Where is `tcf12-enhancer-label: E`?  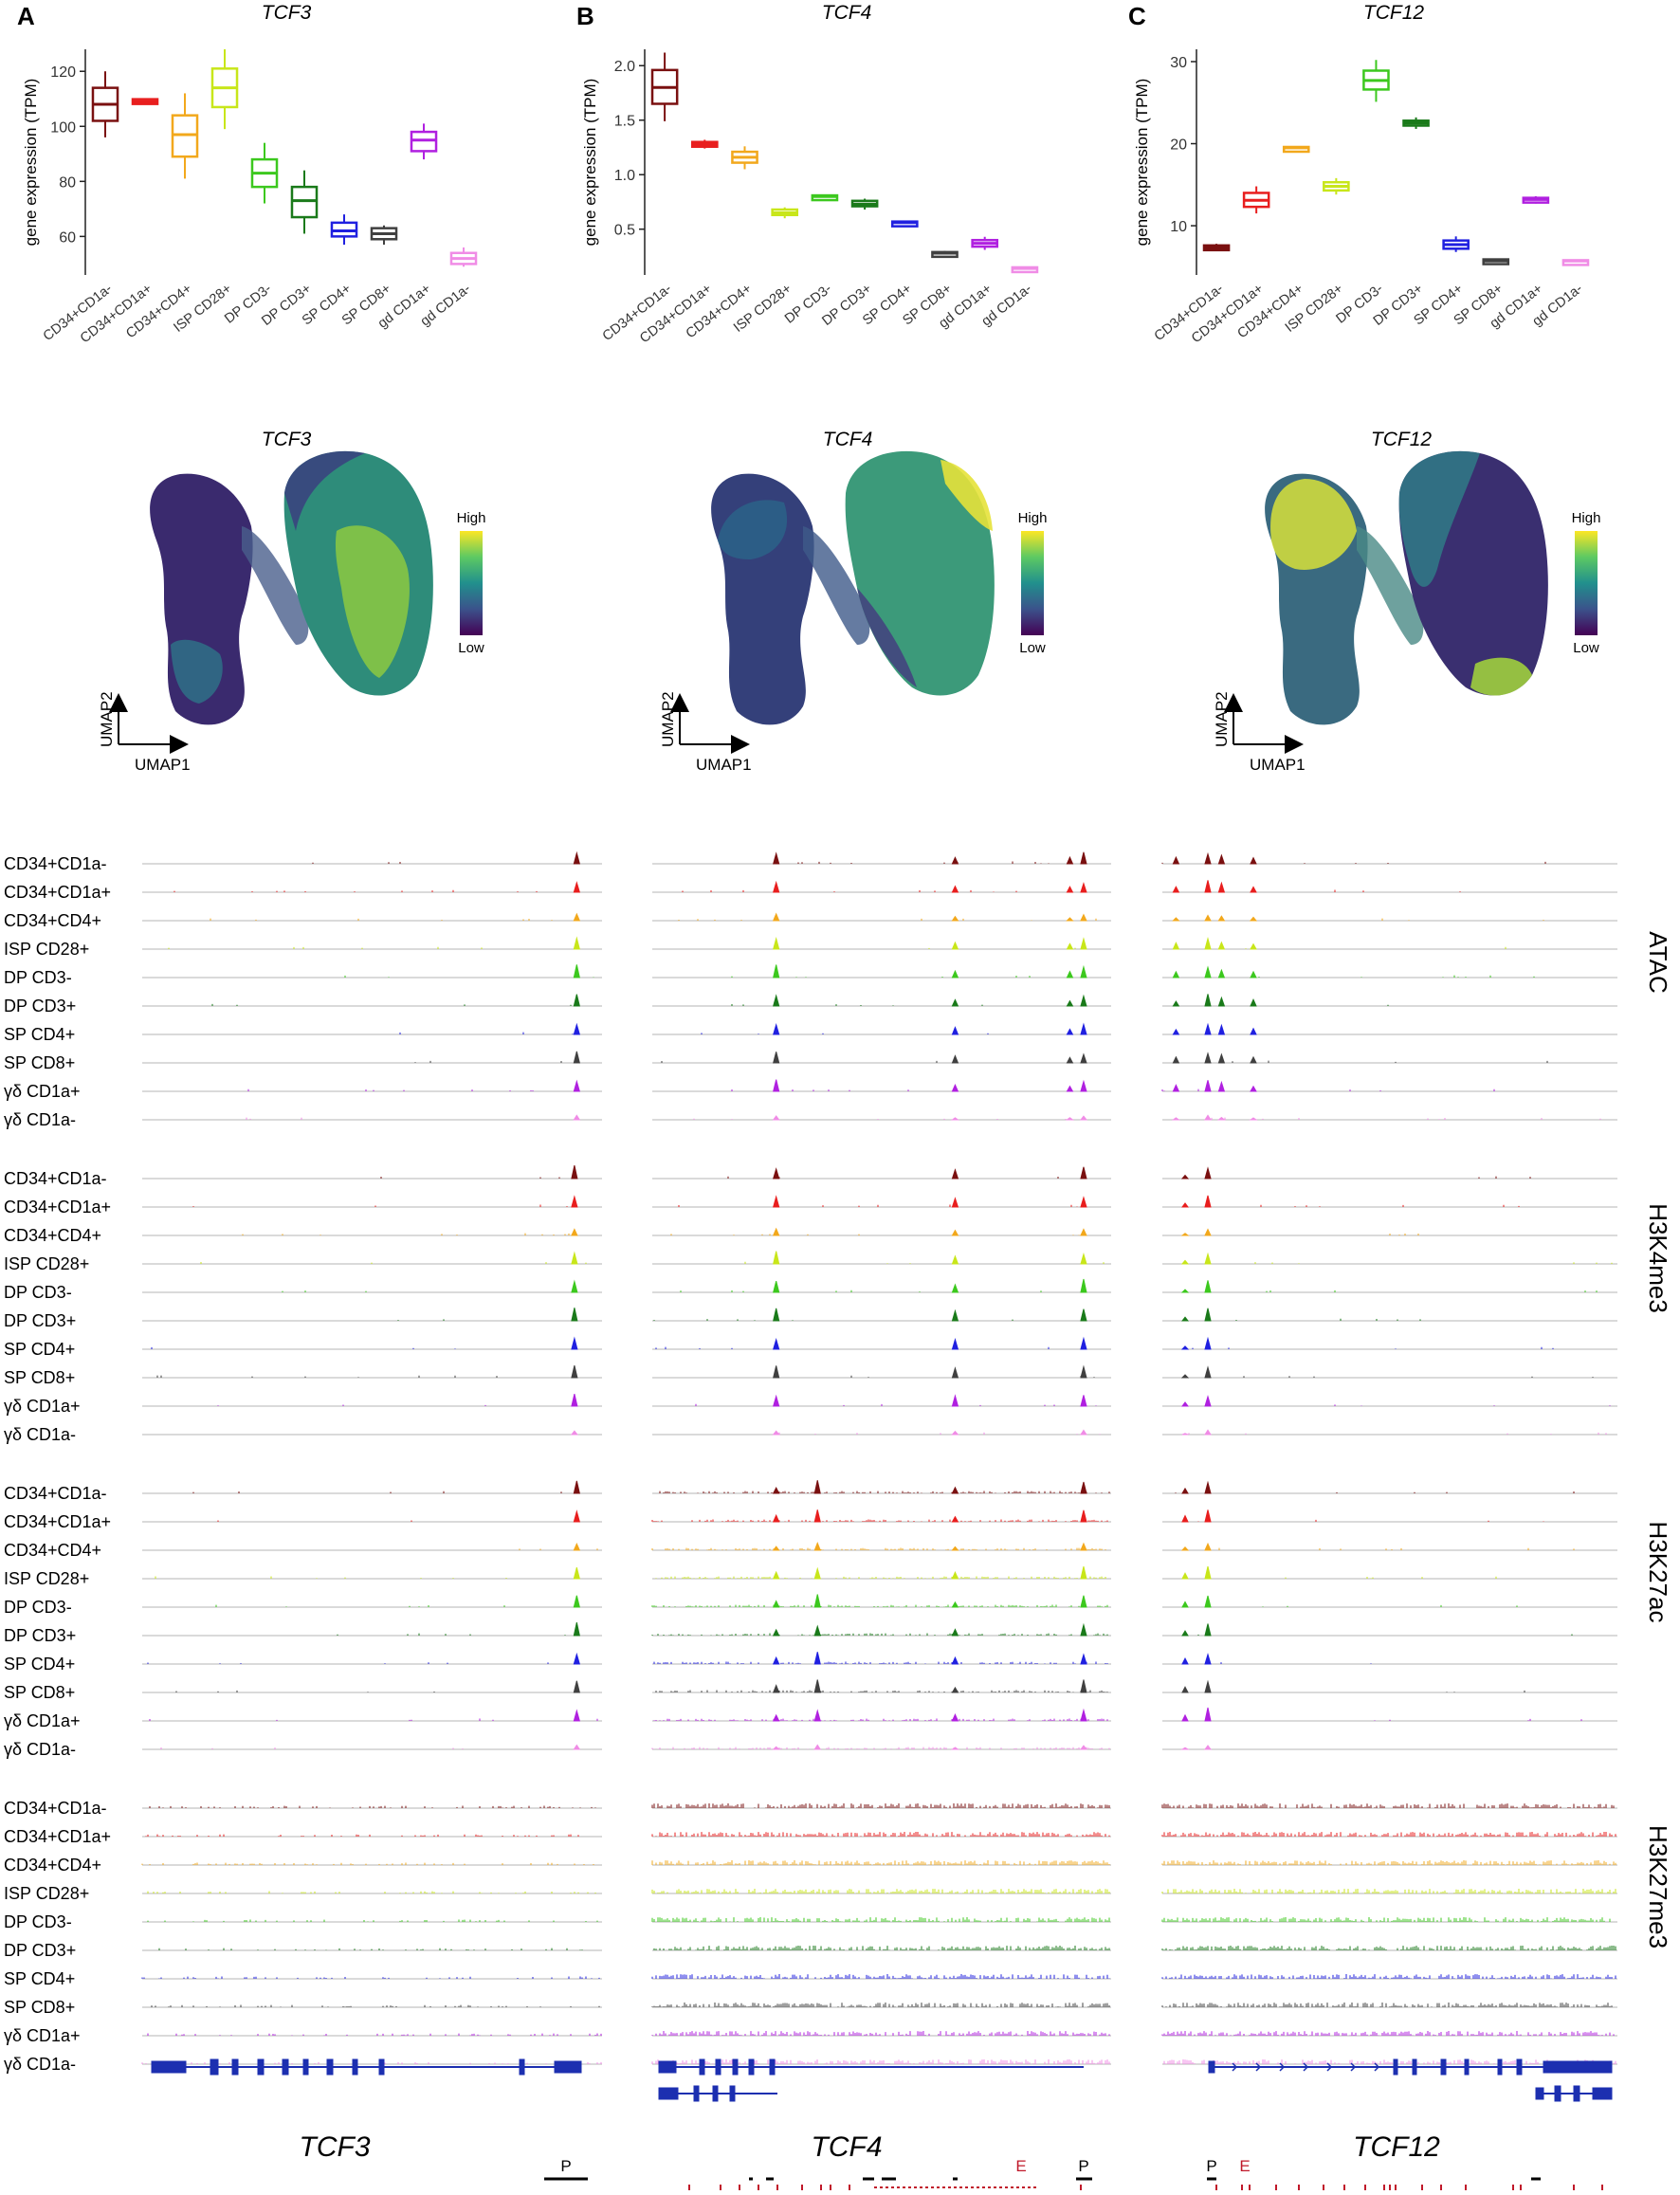 tcf12-enhancer-label: E is located at coordinates (1244, 2166).